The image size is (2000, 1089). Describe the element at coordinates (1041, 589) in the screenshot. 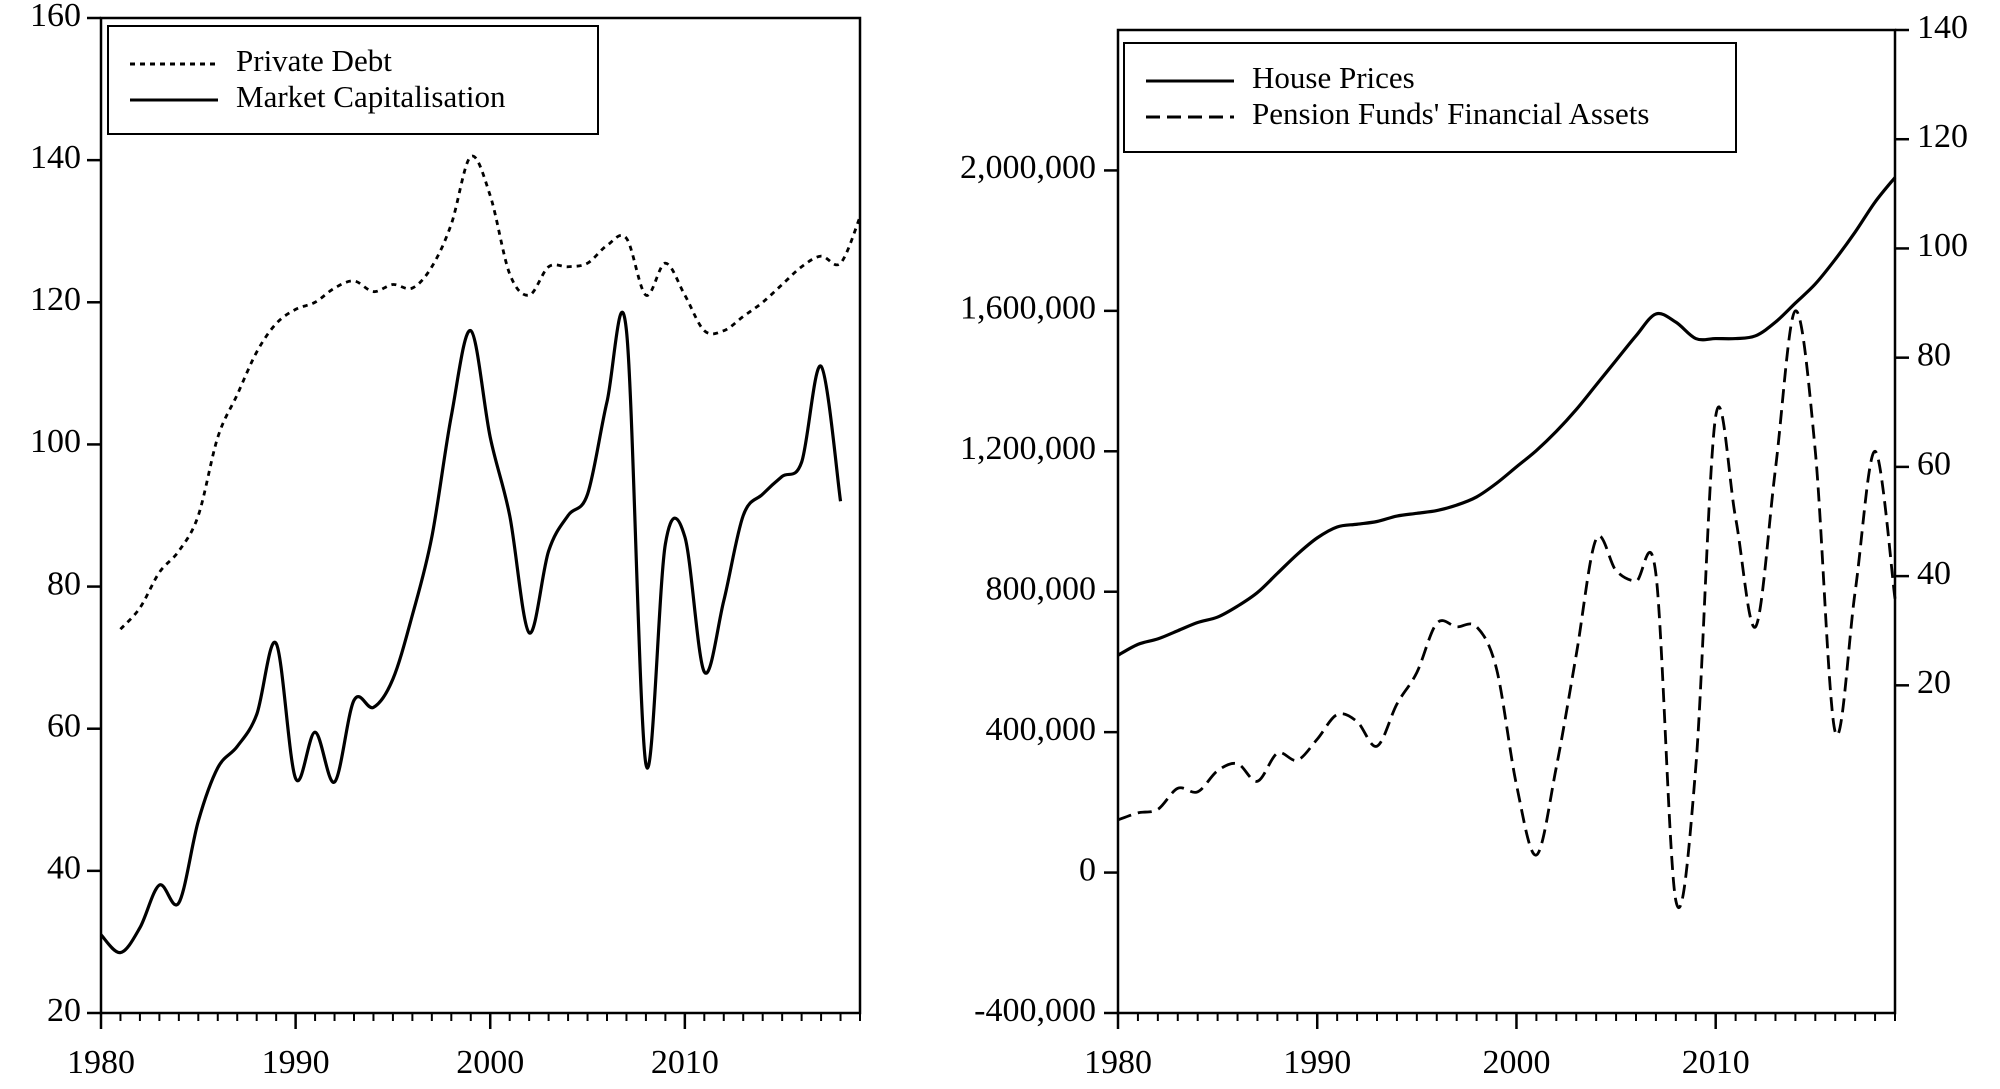

I see `left-y-tick-label-3: 800,000` at that location.